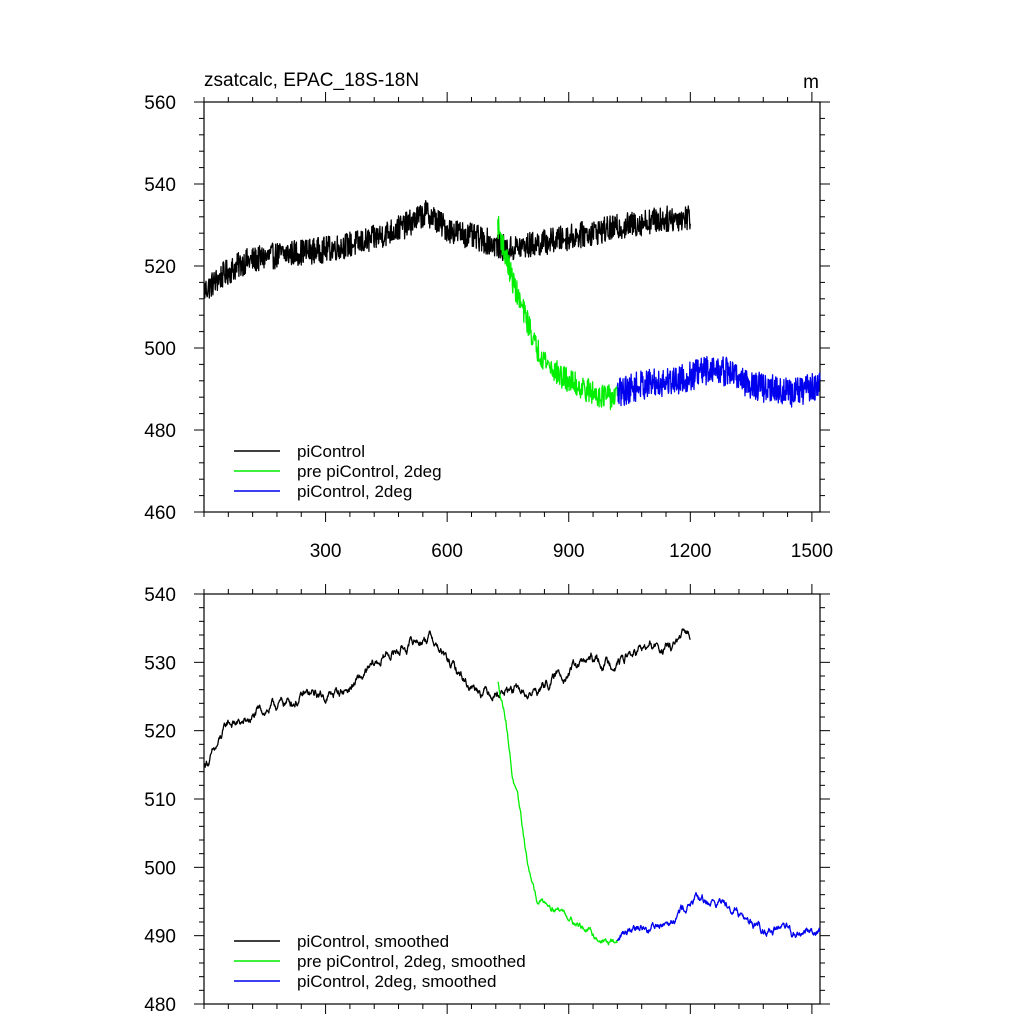 The image size is (1024, 1024). I want to click on legend-label: pre piControl, 2deg, so click(369, 471).